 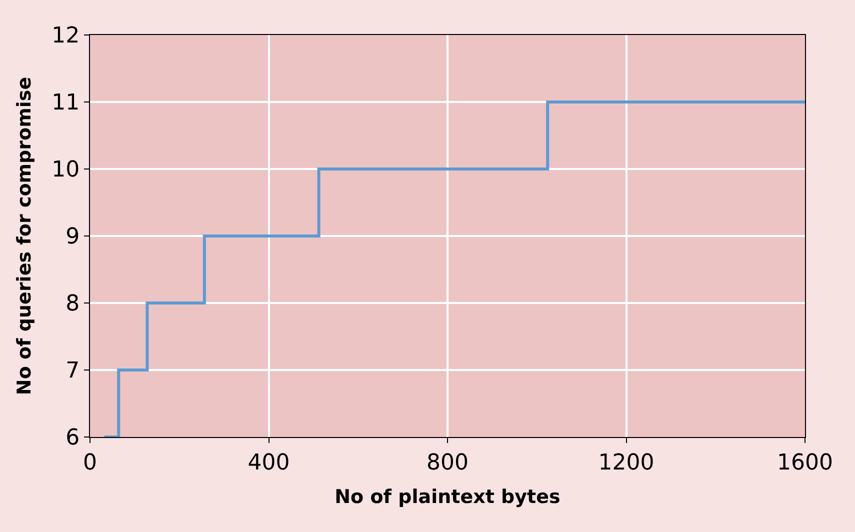 I want to click on y-tick-label: 7, so click(x=73, y=371).